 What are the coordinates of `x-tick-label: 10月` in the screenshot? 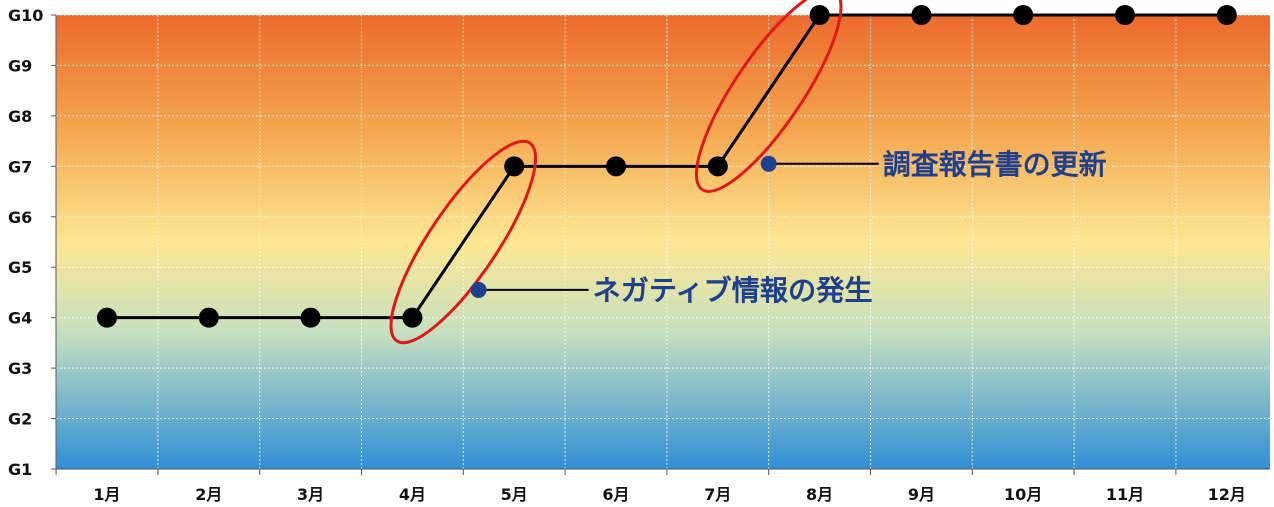 It's located at (1023, 494).